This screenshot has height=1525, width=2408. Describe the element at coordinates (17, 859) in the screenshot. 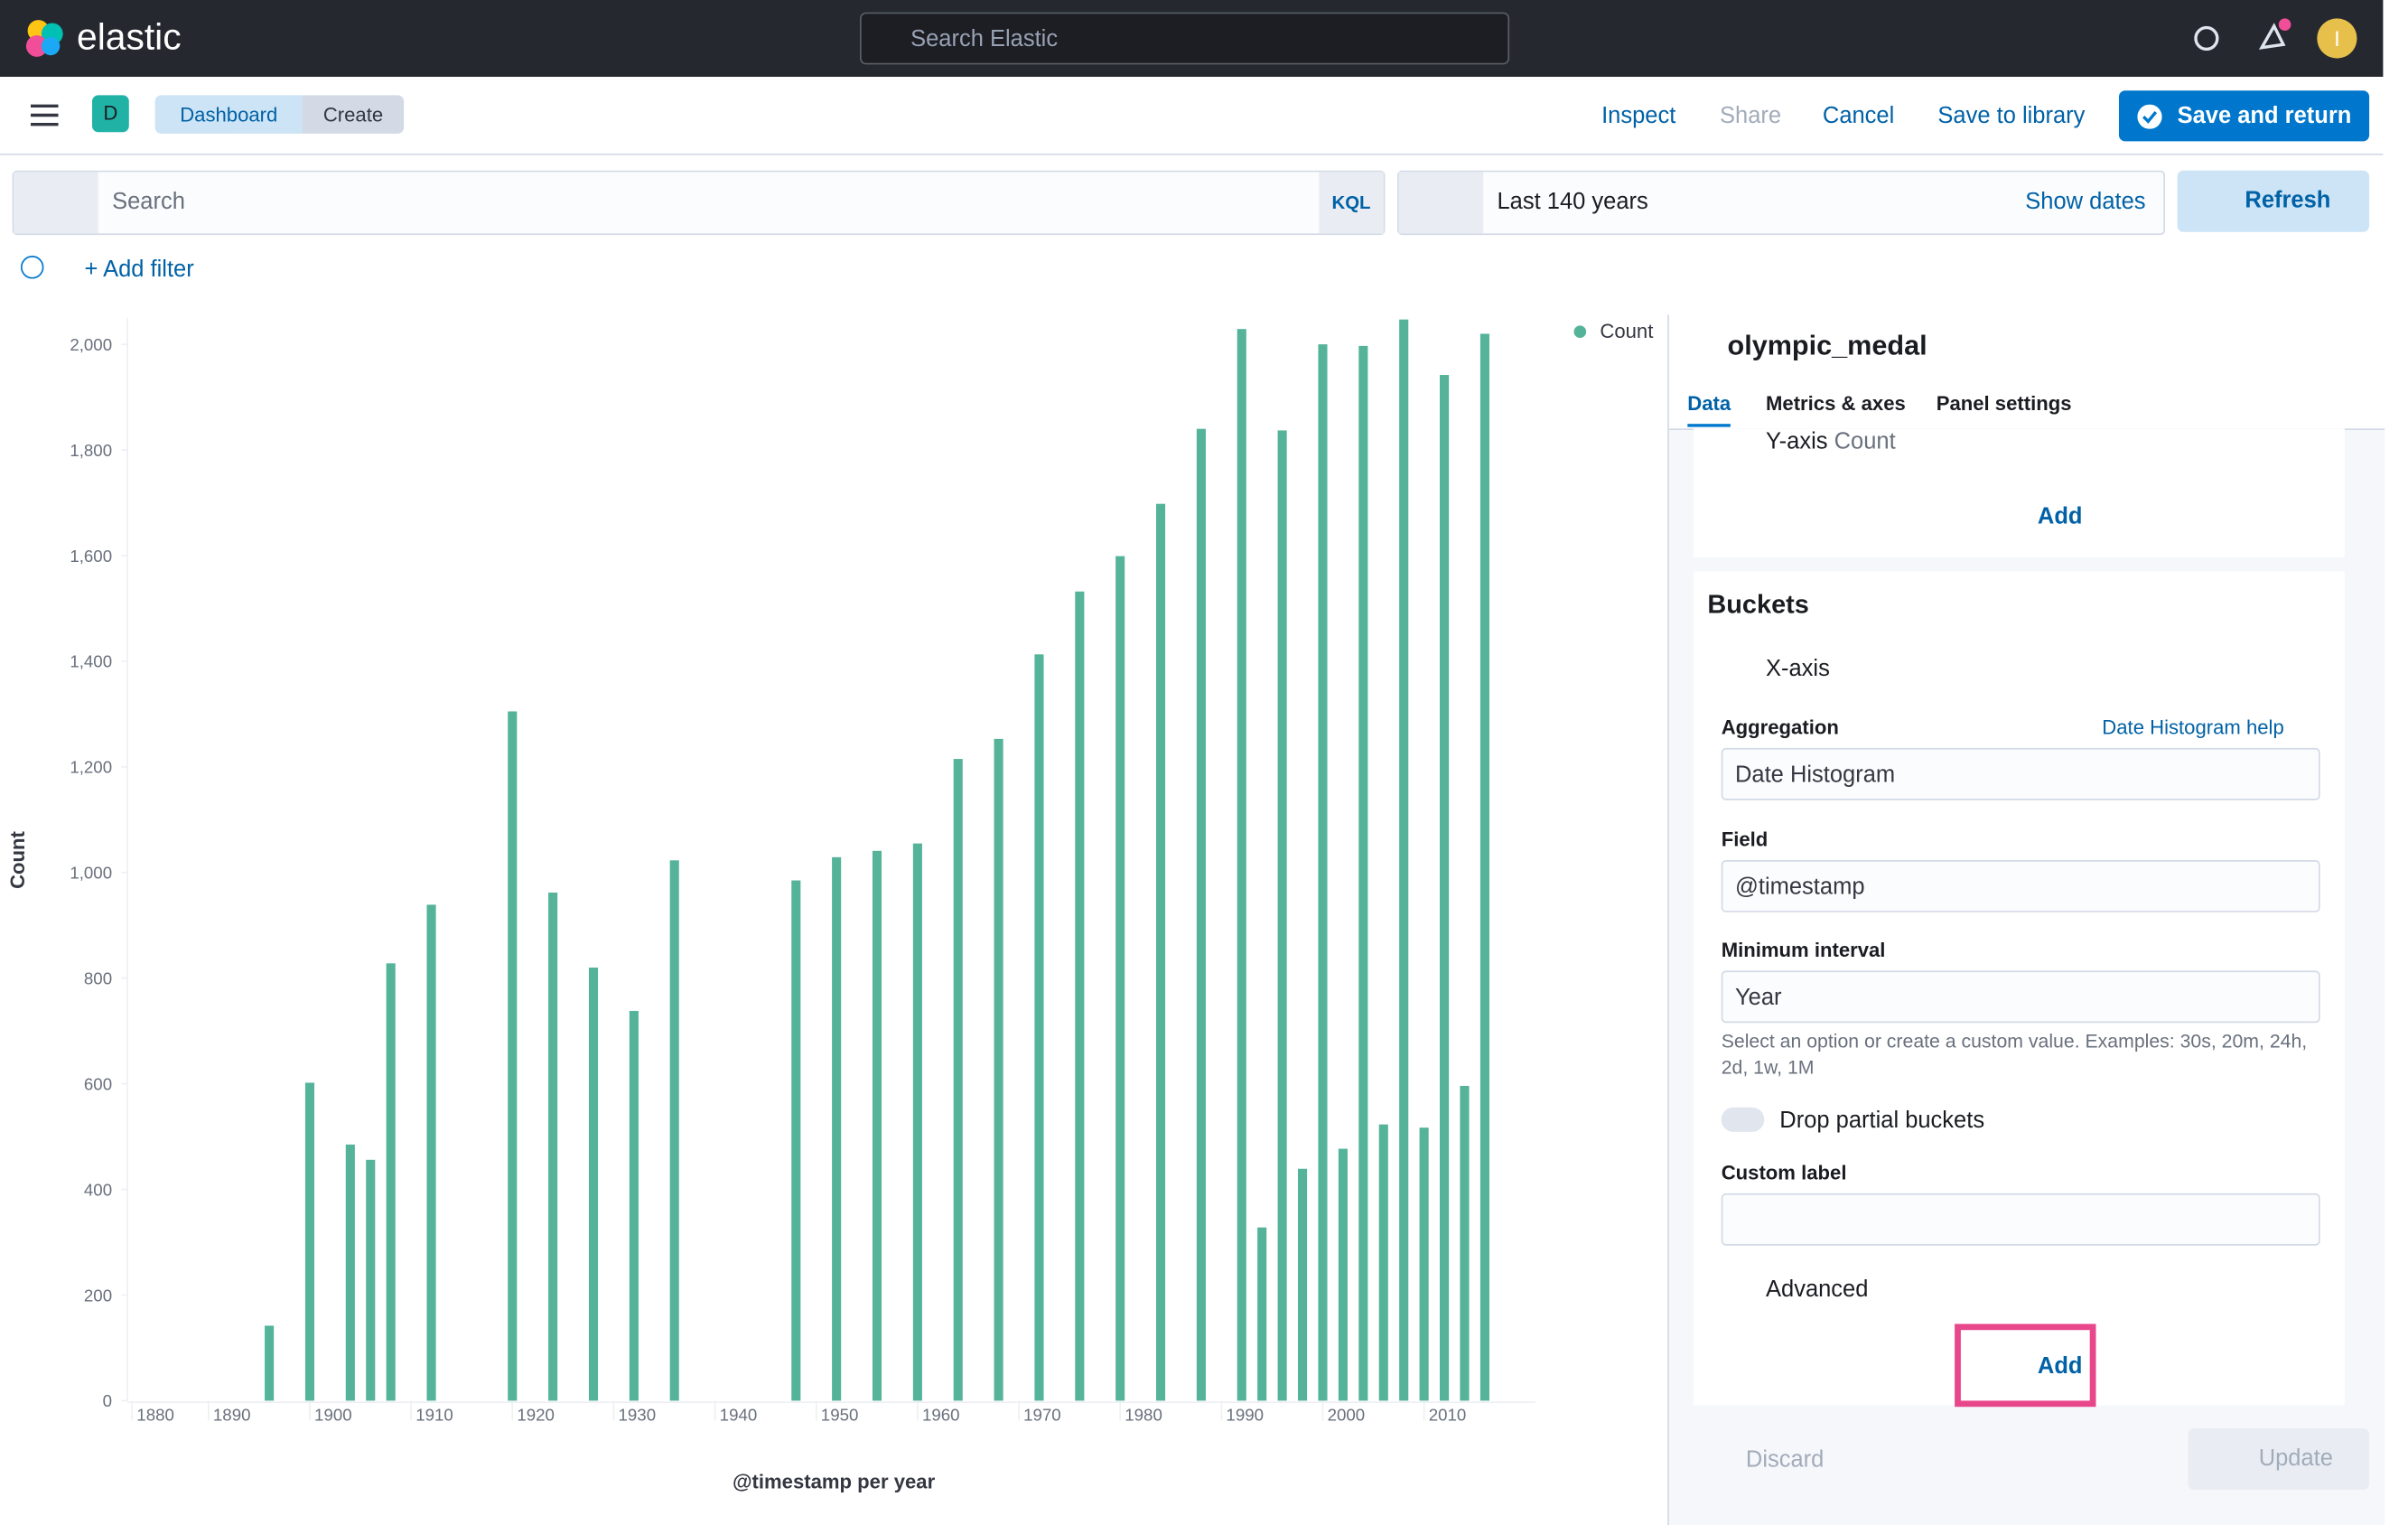

I see `y-axis-title: Count` at that location.